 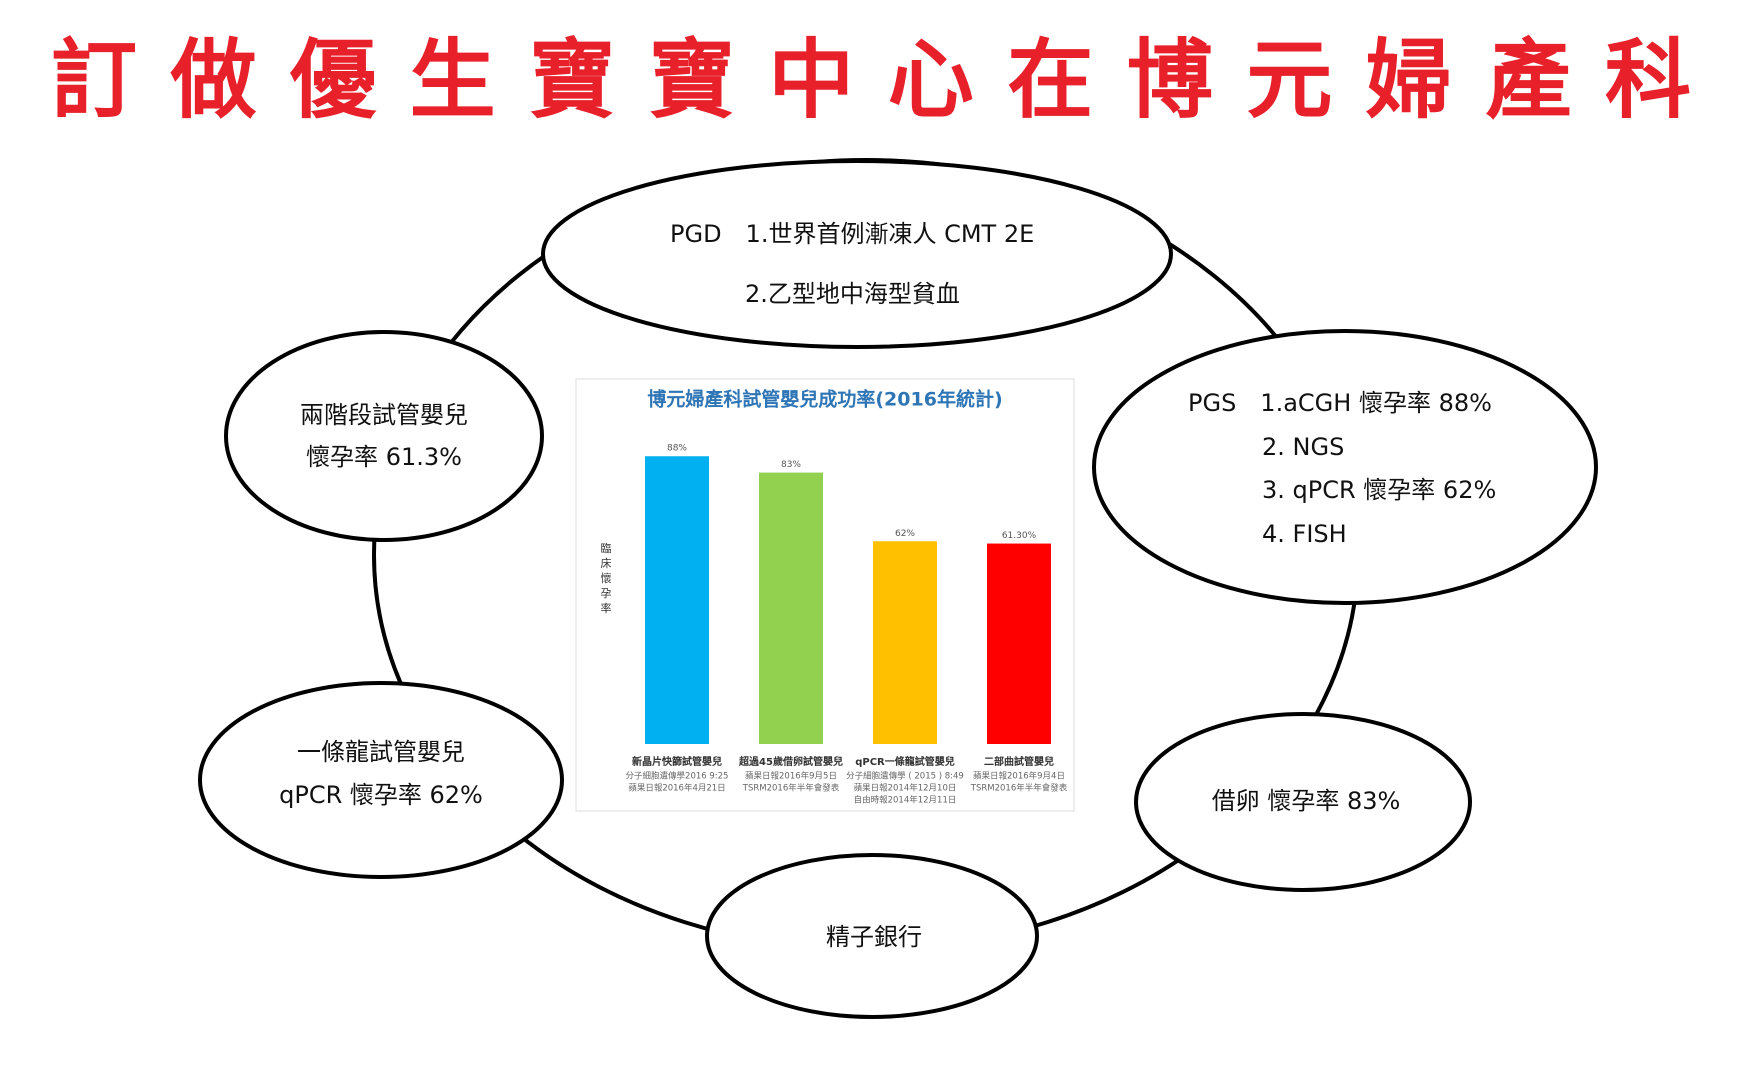 What do you see at coordinates (677, 761) in the screenshot?
I see `x-tick-label: 新晶片快篩試管嬰兒` at bounding box center [677, 761].